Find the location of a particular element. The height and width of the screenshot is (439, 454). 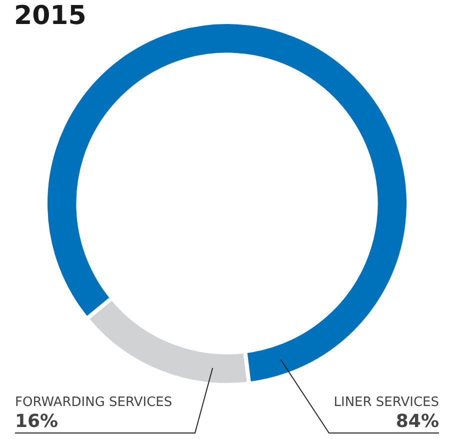

slice-label: LINER SERVICES is located at coordinates (386, 402).